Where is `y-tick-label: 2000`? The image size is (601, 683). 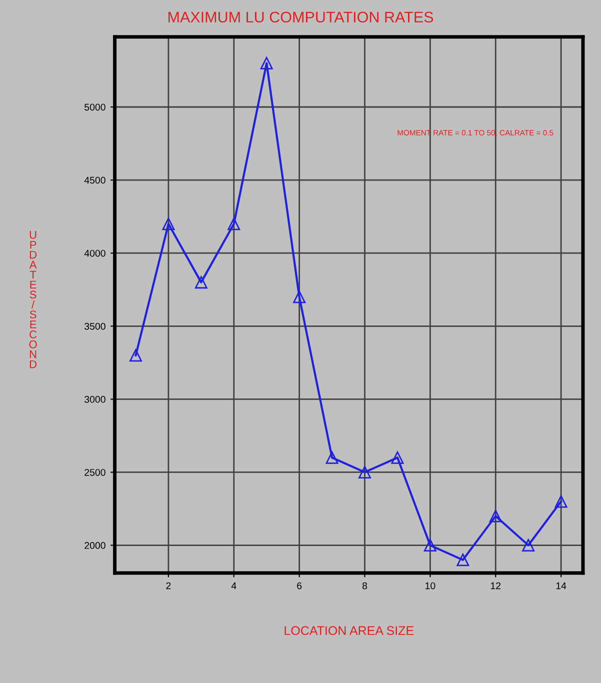
y-tick-label: 2000 is located at coordinates (95, 545).